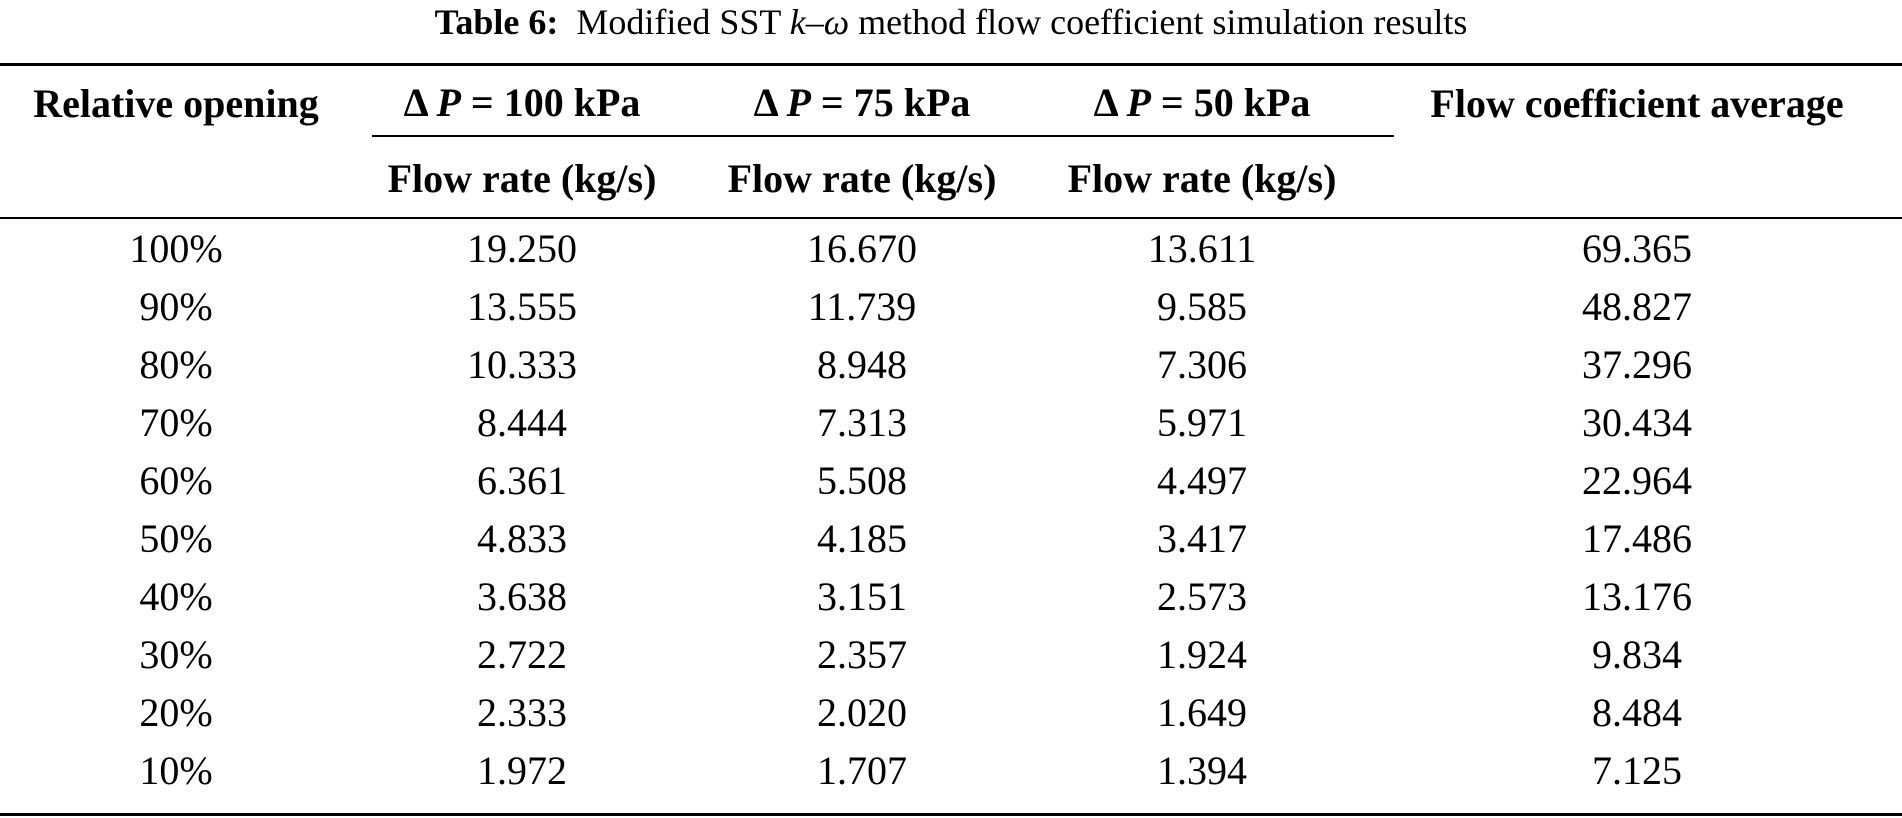 Image resolution: width=1902 pixels, height=818 pixels. What do you see at coordinates (1230, 102) in the screenshot?
I see `header-dp-50-value: = 50 kPa` at bounding box center [1230, 102].